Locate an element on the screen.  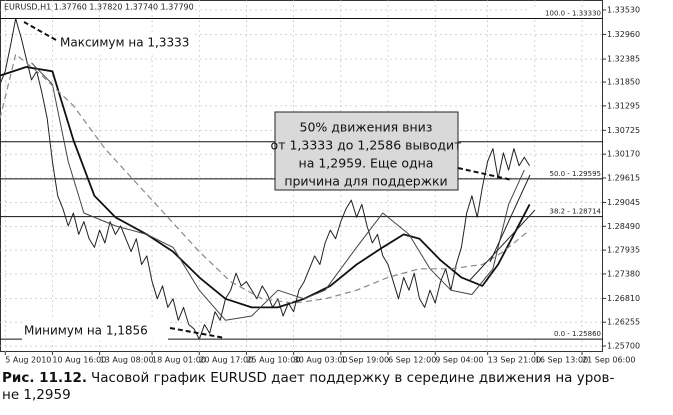
x-tick-label: 10 Aug 16:00 is located at coordinates (79, 360).